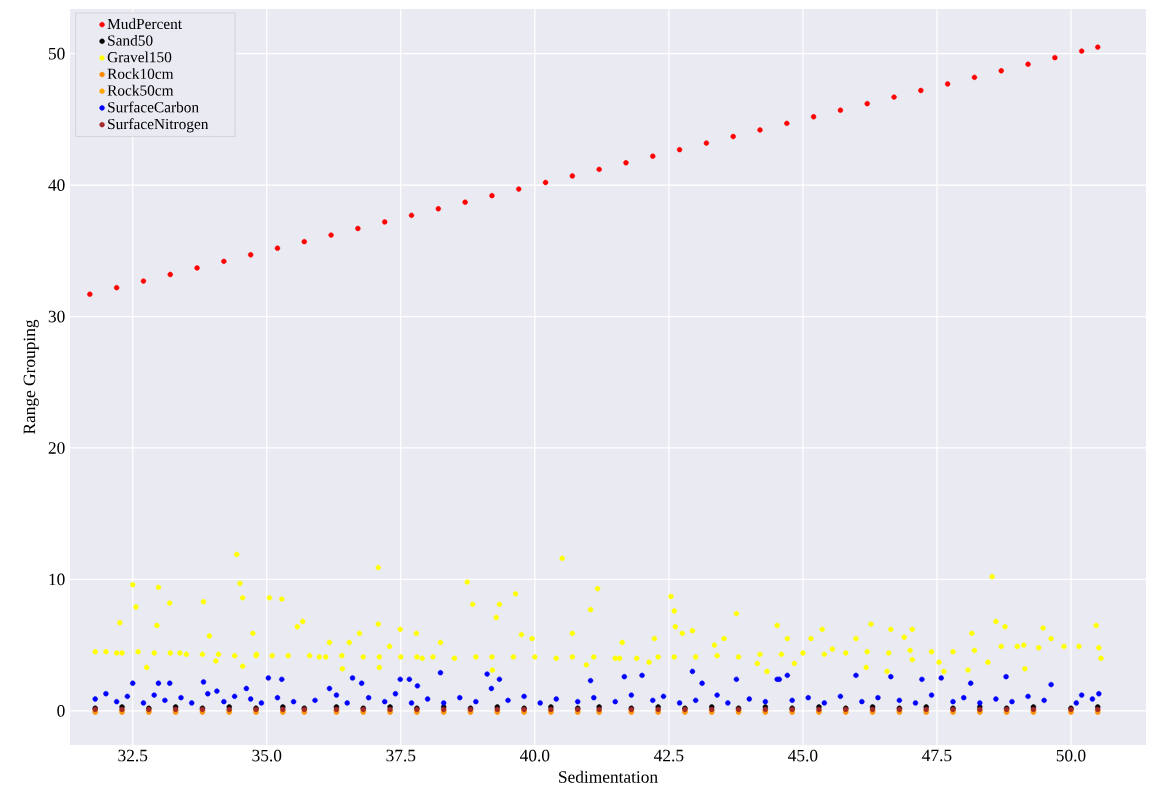  Describe the element at coordinates (61, 710) in the screenshot. I see `y-tick-label: 0` at that location.